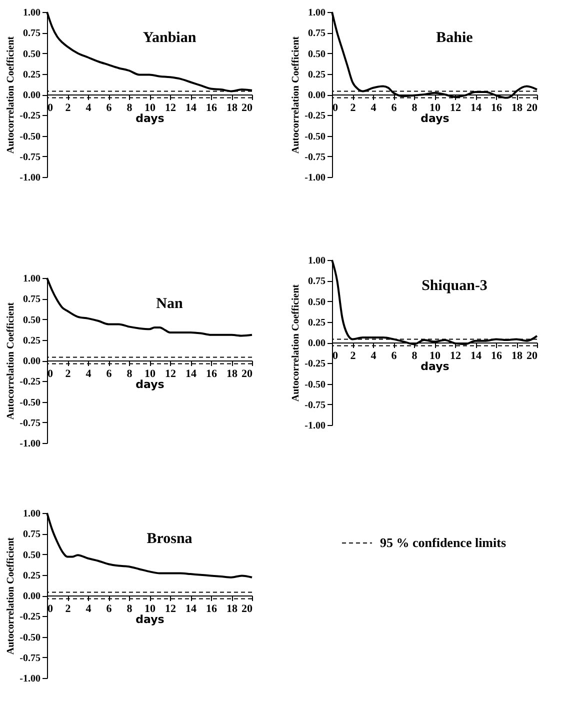 The height and width of the screenshot is (710, 571). Describe the element at coordinates (443, 542) in the screenshot. I see `text: 95 % confidence limits` at that location.